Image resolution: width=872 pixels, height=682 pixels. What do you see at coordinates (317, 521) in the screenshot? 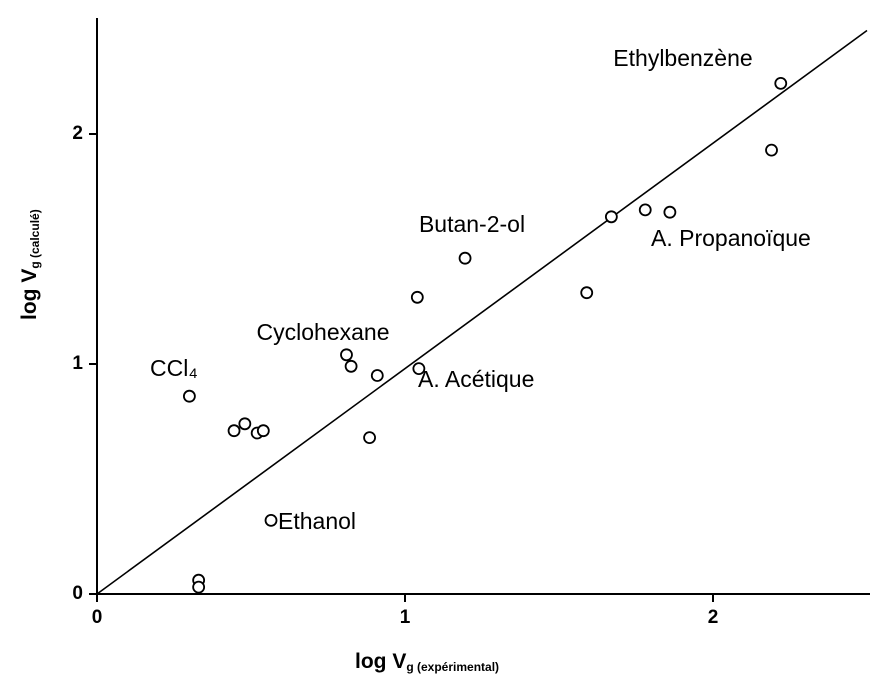
I see `annotation: Ethanol` at bounding box center [317, 521].